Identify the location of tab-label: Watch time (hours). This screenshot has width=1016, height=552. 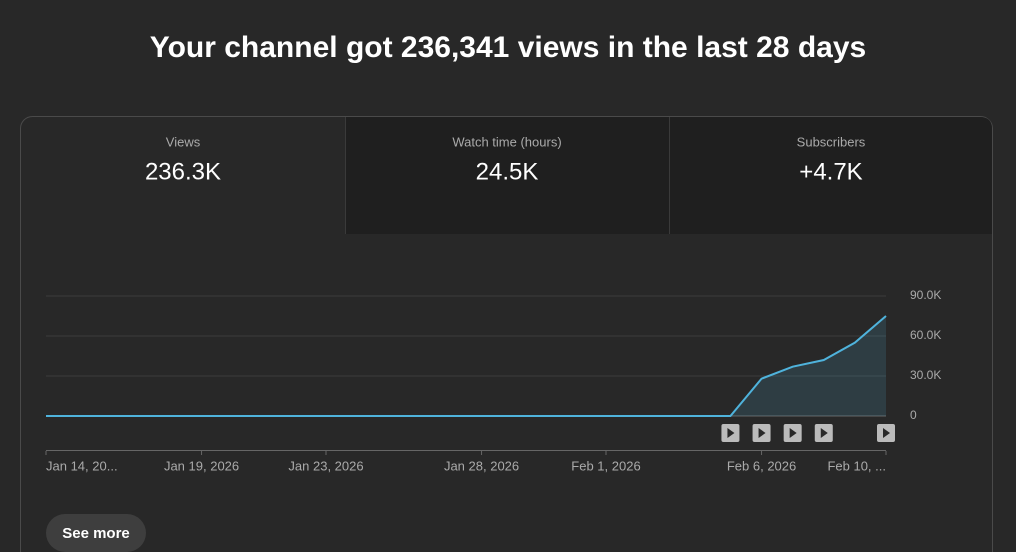
(506, 141).